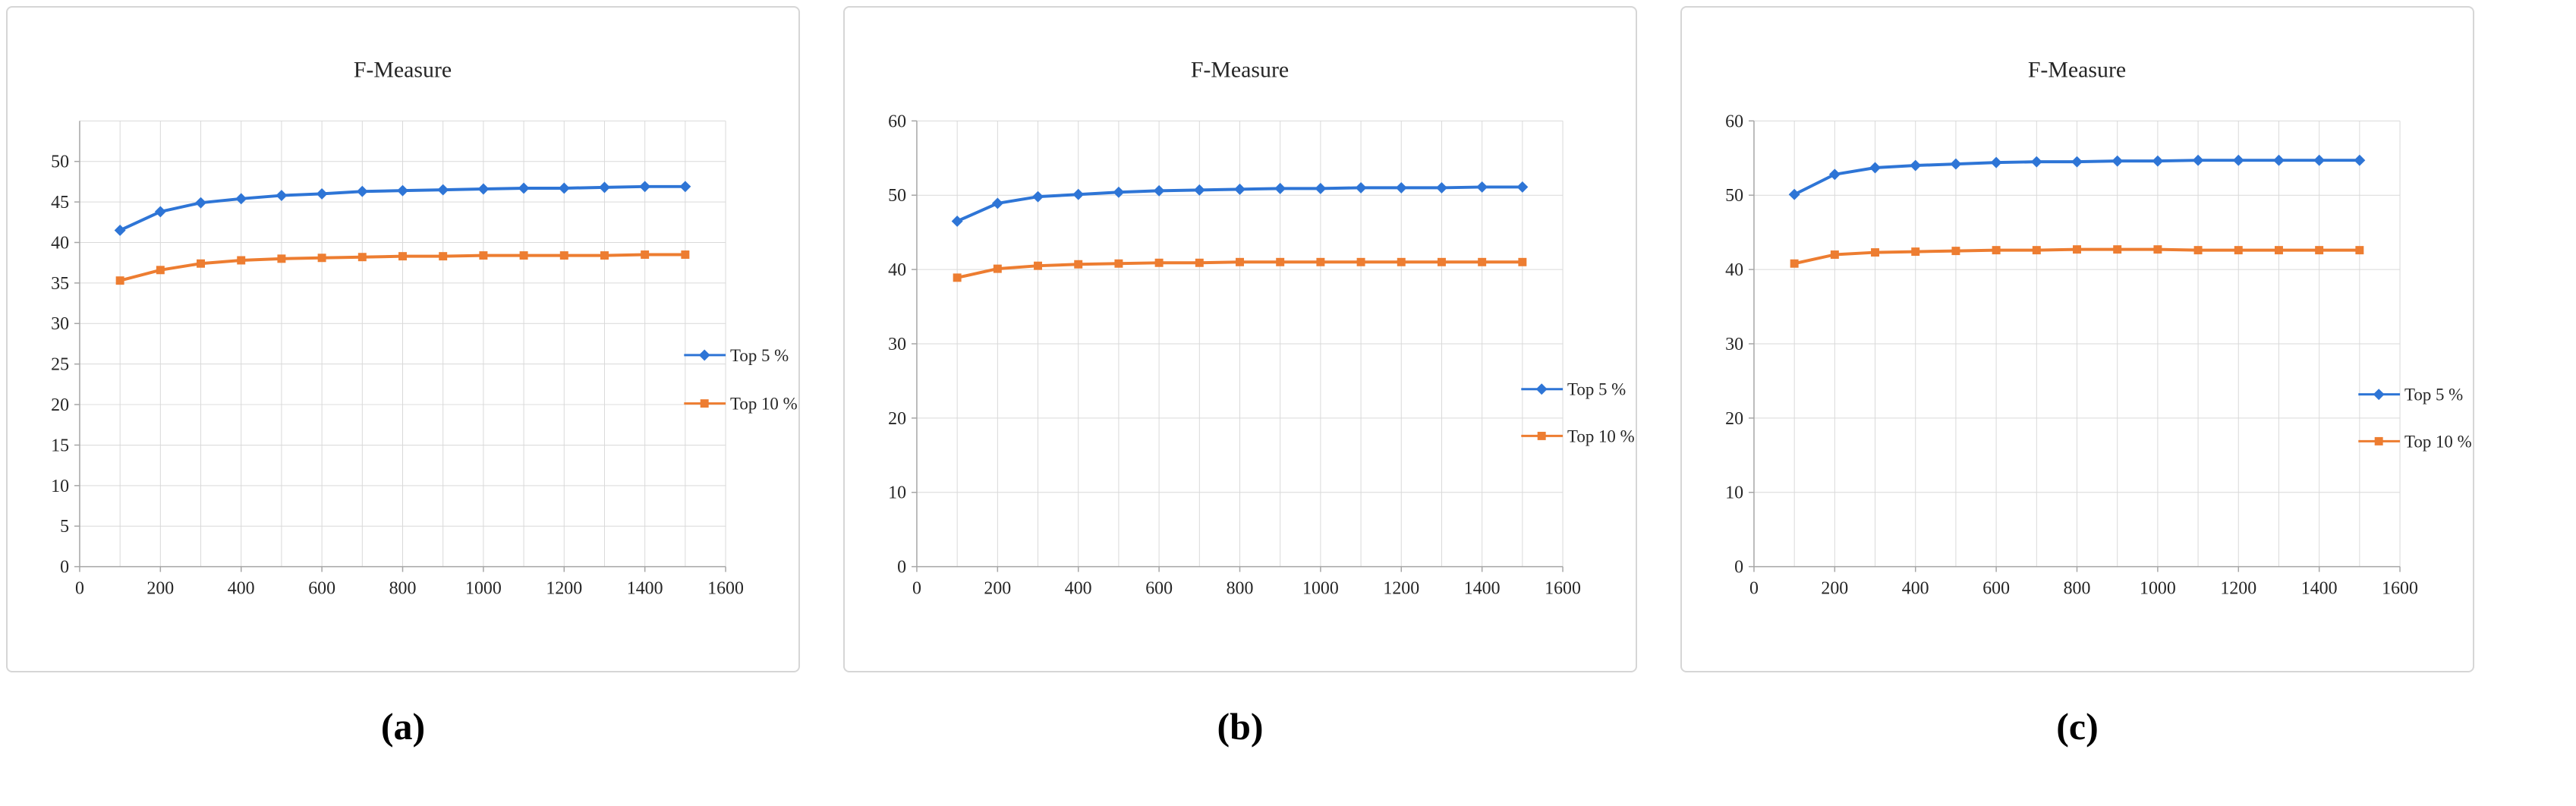  Describe the element at coordinates (60, 365) in the screenshot. I see `svg-text: 25` at that location.